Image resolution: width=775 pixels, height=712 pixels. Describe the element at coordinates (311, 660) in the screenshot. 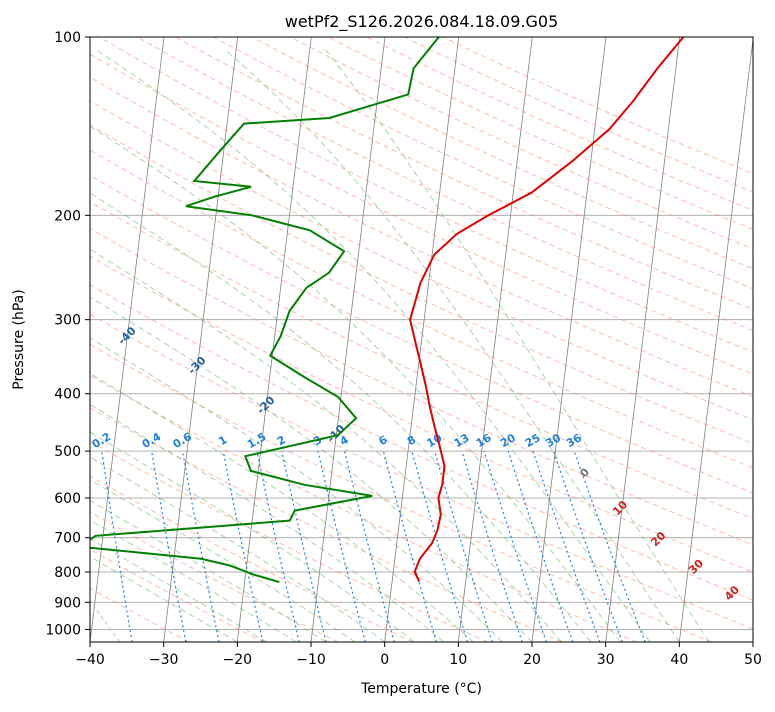

I see `x-tick-label: −10` at that location.